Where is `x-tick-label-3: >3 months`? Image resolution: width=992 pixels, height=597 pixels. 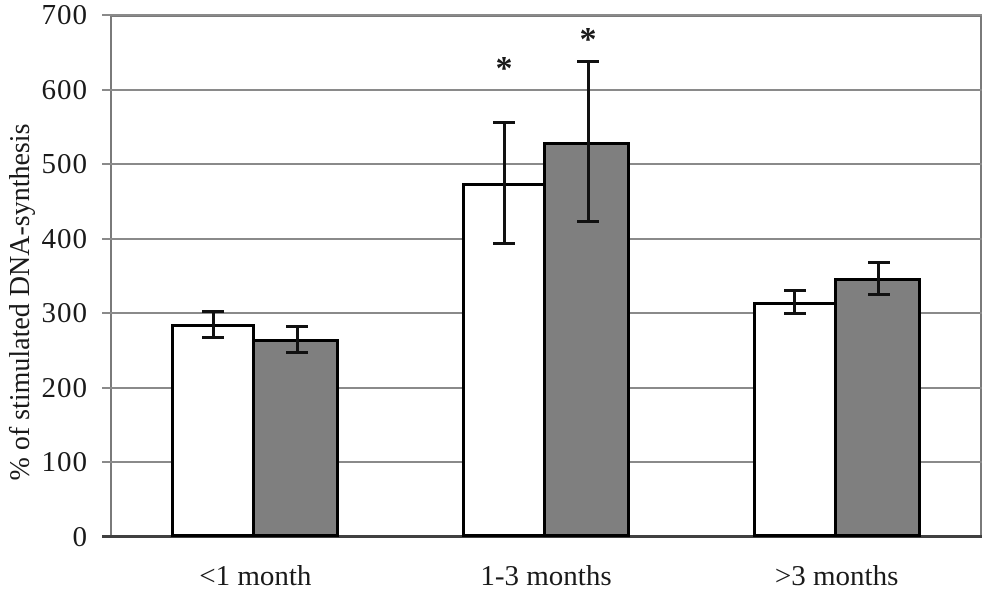
x-tick-label-3: >3 months is located at coordinates (836, 576).